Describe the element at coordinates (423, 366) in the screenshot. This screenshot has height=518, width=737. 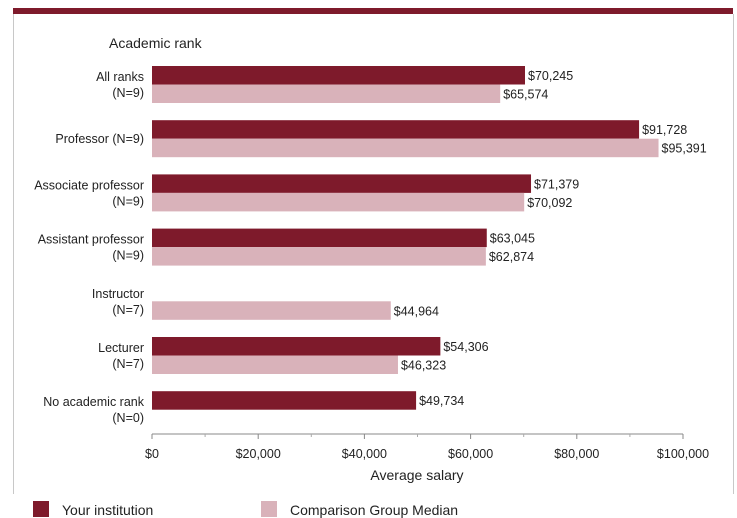
I see `bar-value-label: $46,323` at that location.